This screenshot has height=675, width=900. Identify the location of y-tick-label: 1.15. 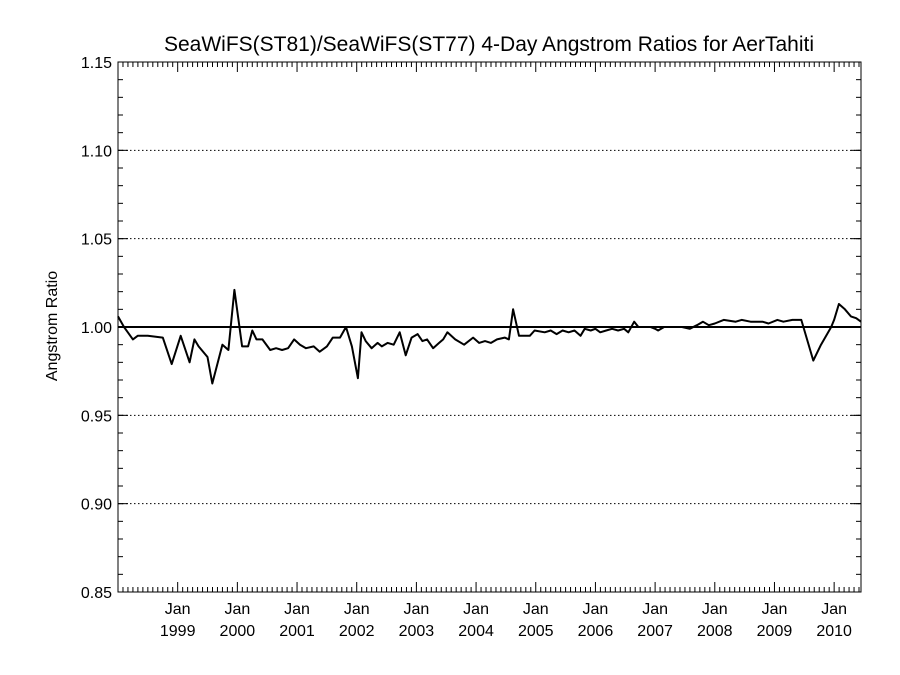
(96, 63).